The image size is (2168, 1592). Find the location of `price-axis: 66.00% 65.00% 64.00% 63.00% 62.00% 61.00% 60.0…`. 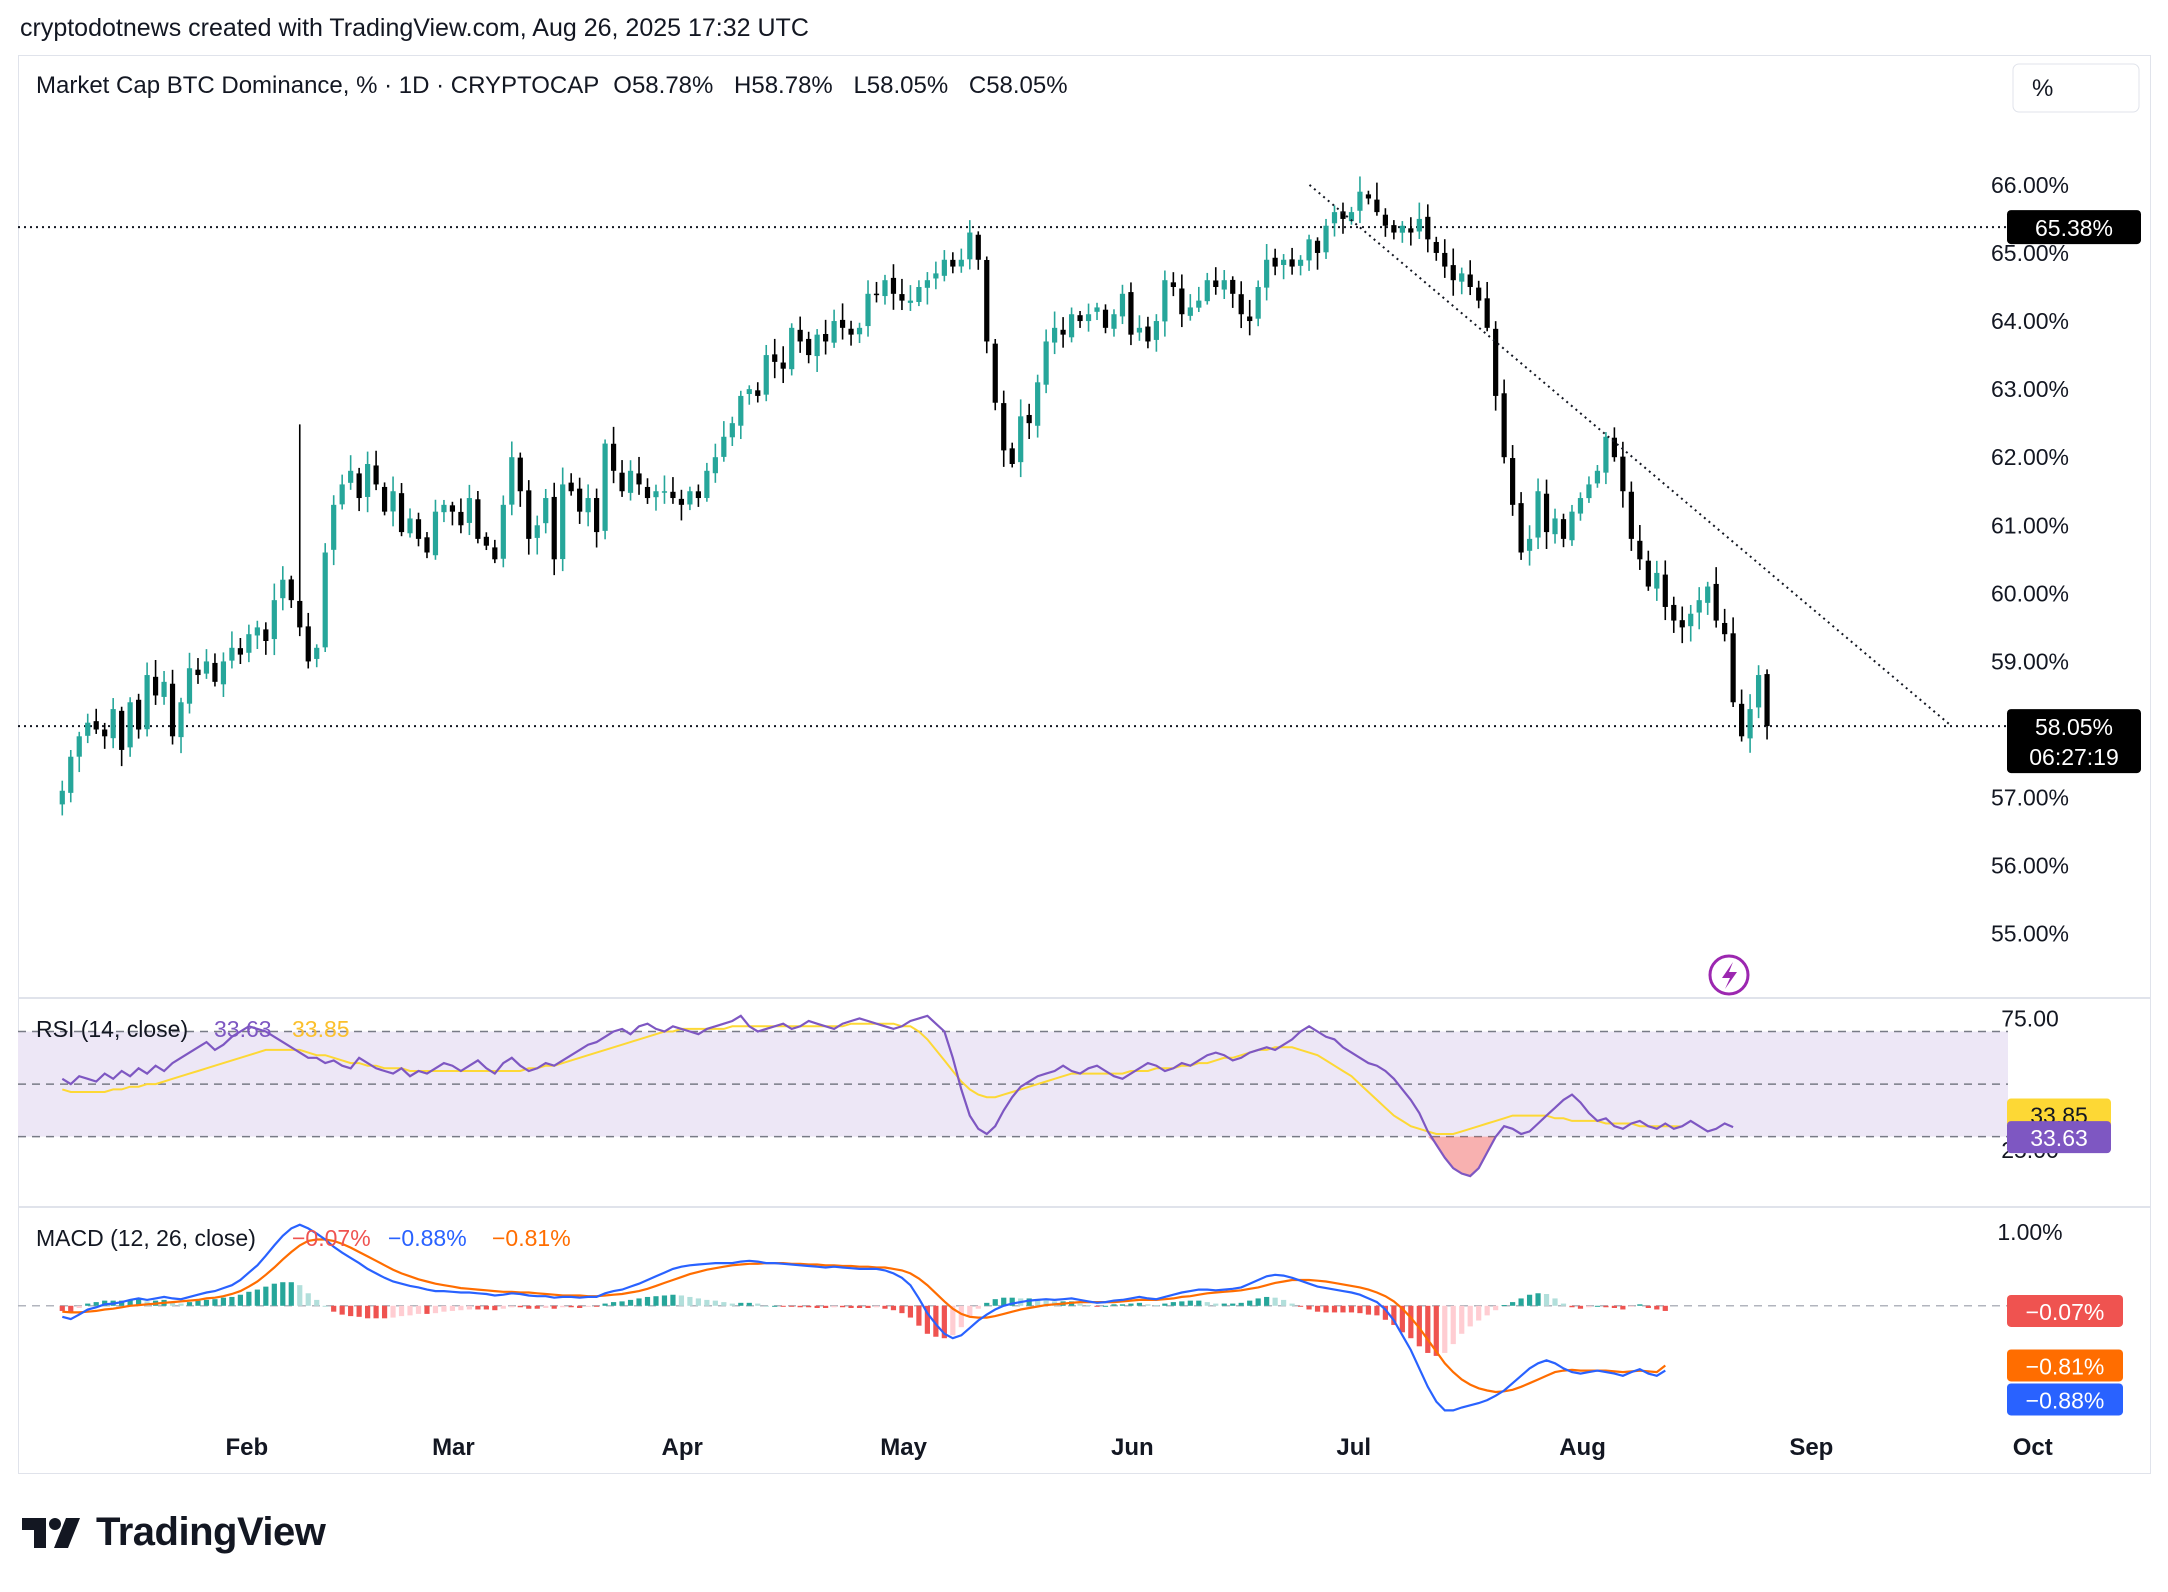

price-axis: 66.00% 65.00% 64.00% 63.00% 62.00% 61.00% 60.0… is located at coordinates (2030, 559).